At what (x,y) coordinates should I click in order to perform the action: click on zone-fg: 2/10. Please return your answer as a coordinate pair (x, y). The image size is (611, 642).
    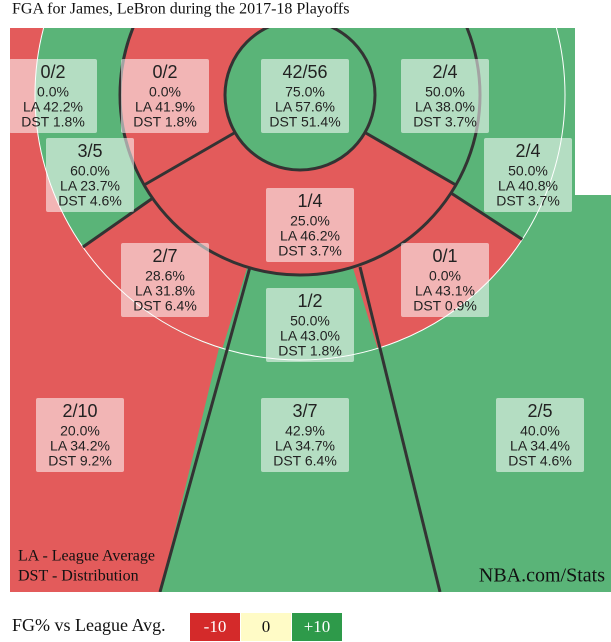
    Looking at the image, I should click on (79, 411).